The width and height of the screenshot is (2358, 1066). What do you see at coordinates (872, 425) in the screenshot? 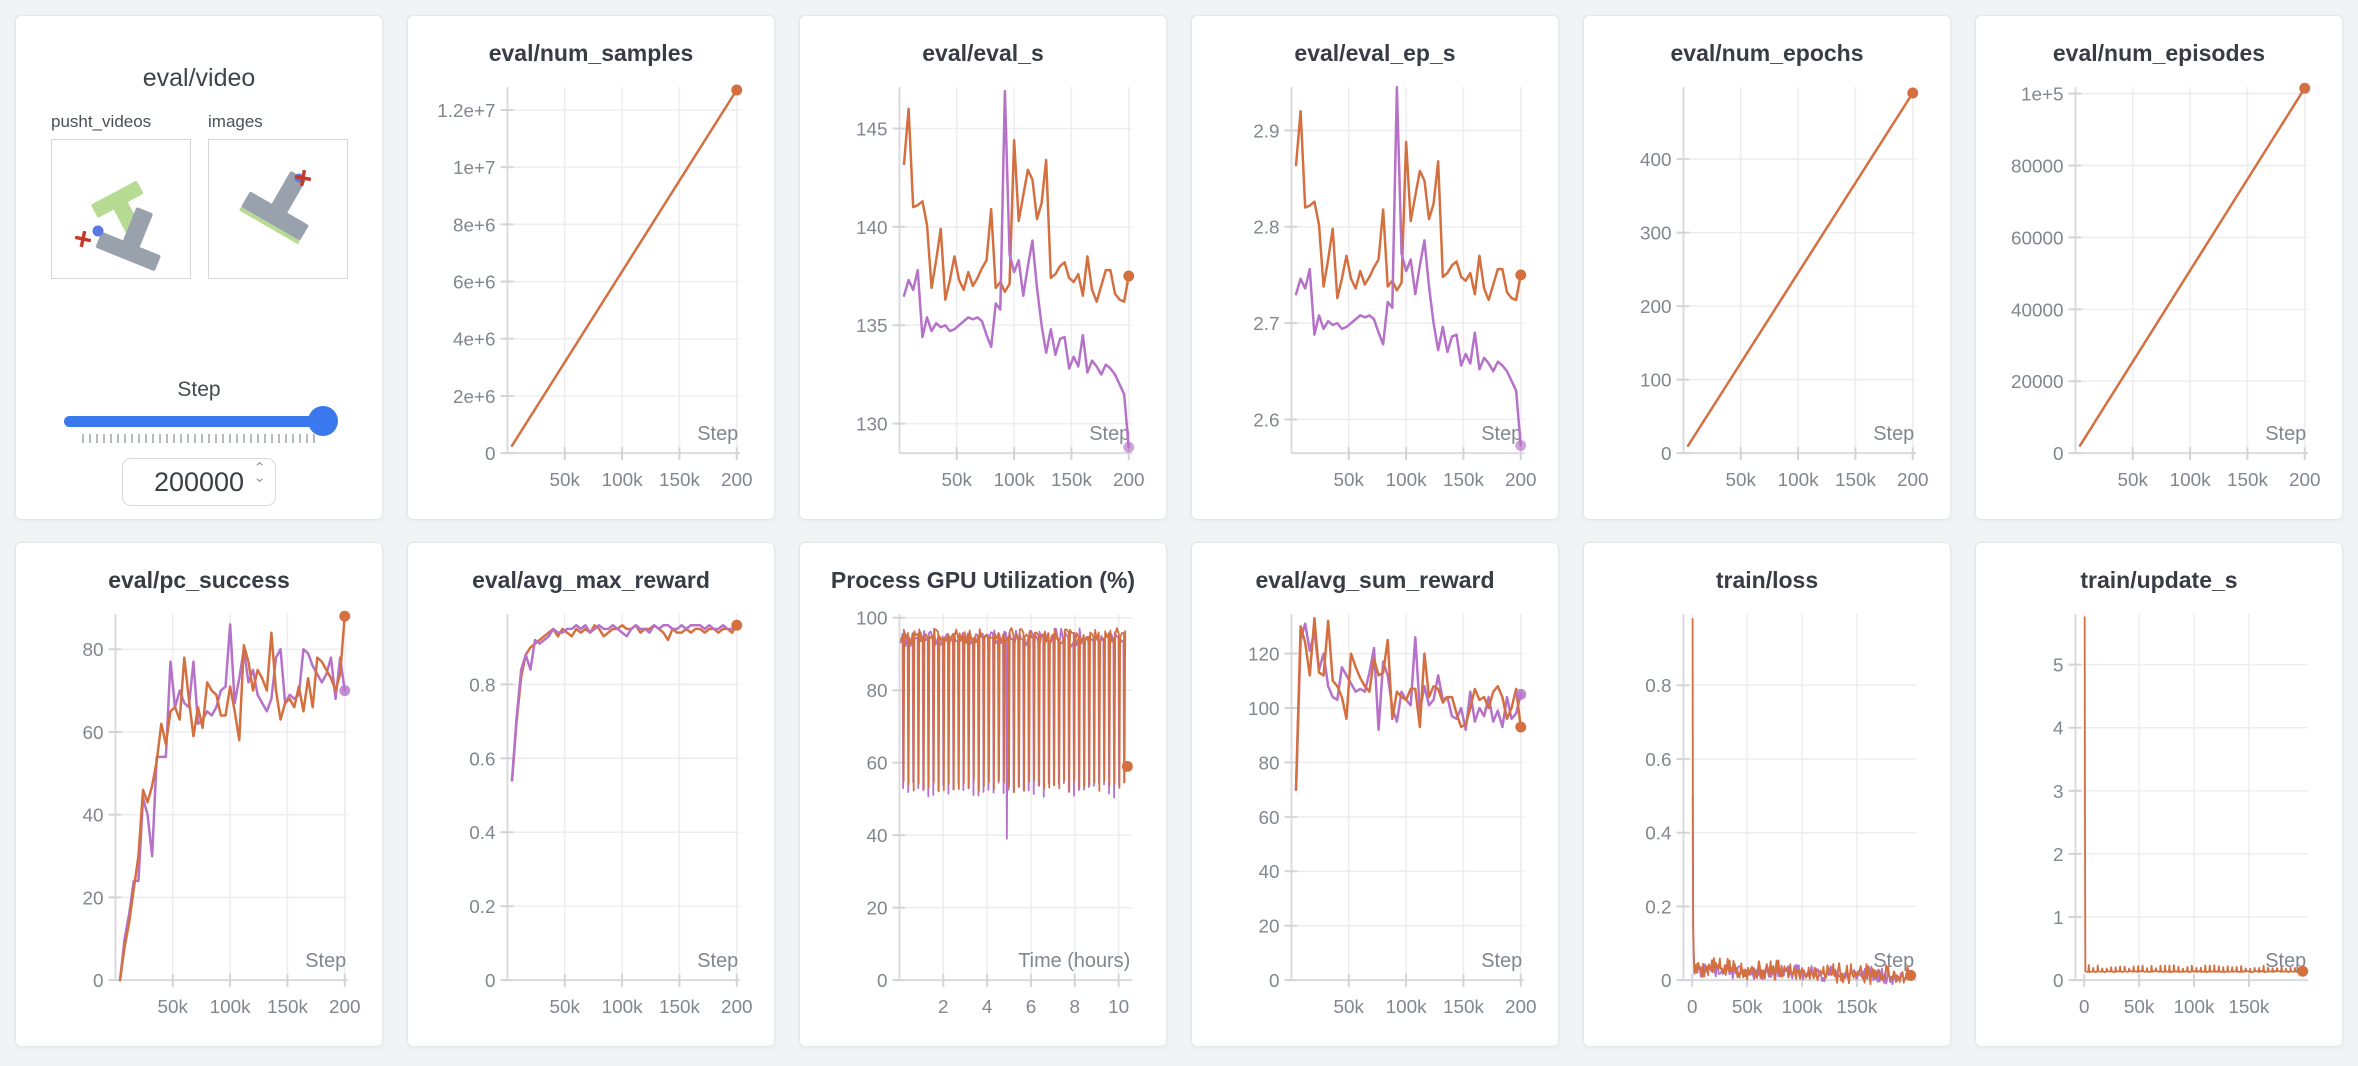
I see `svg-text: 130` at bounding box center [872, 425].